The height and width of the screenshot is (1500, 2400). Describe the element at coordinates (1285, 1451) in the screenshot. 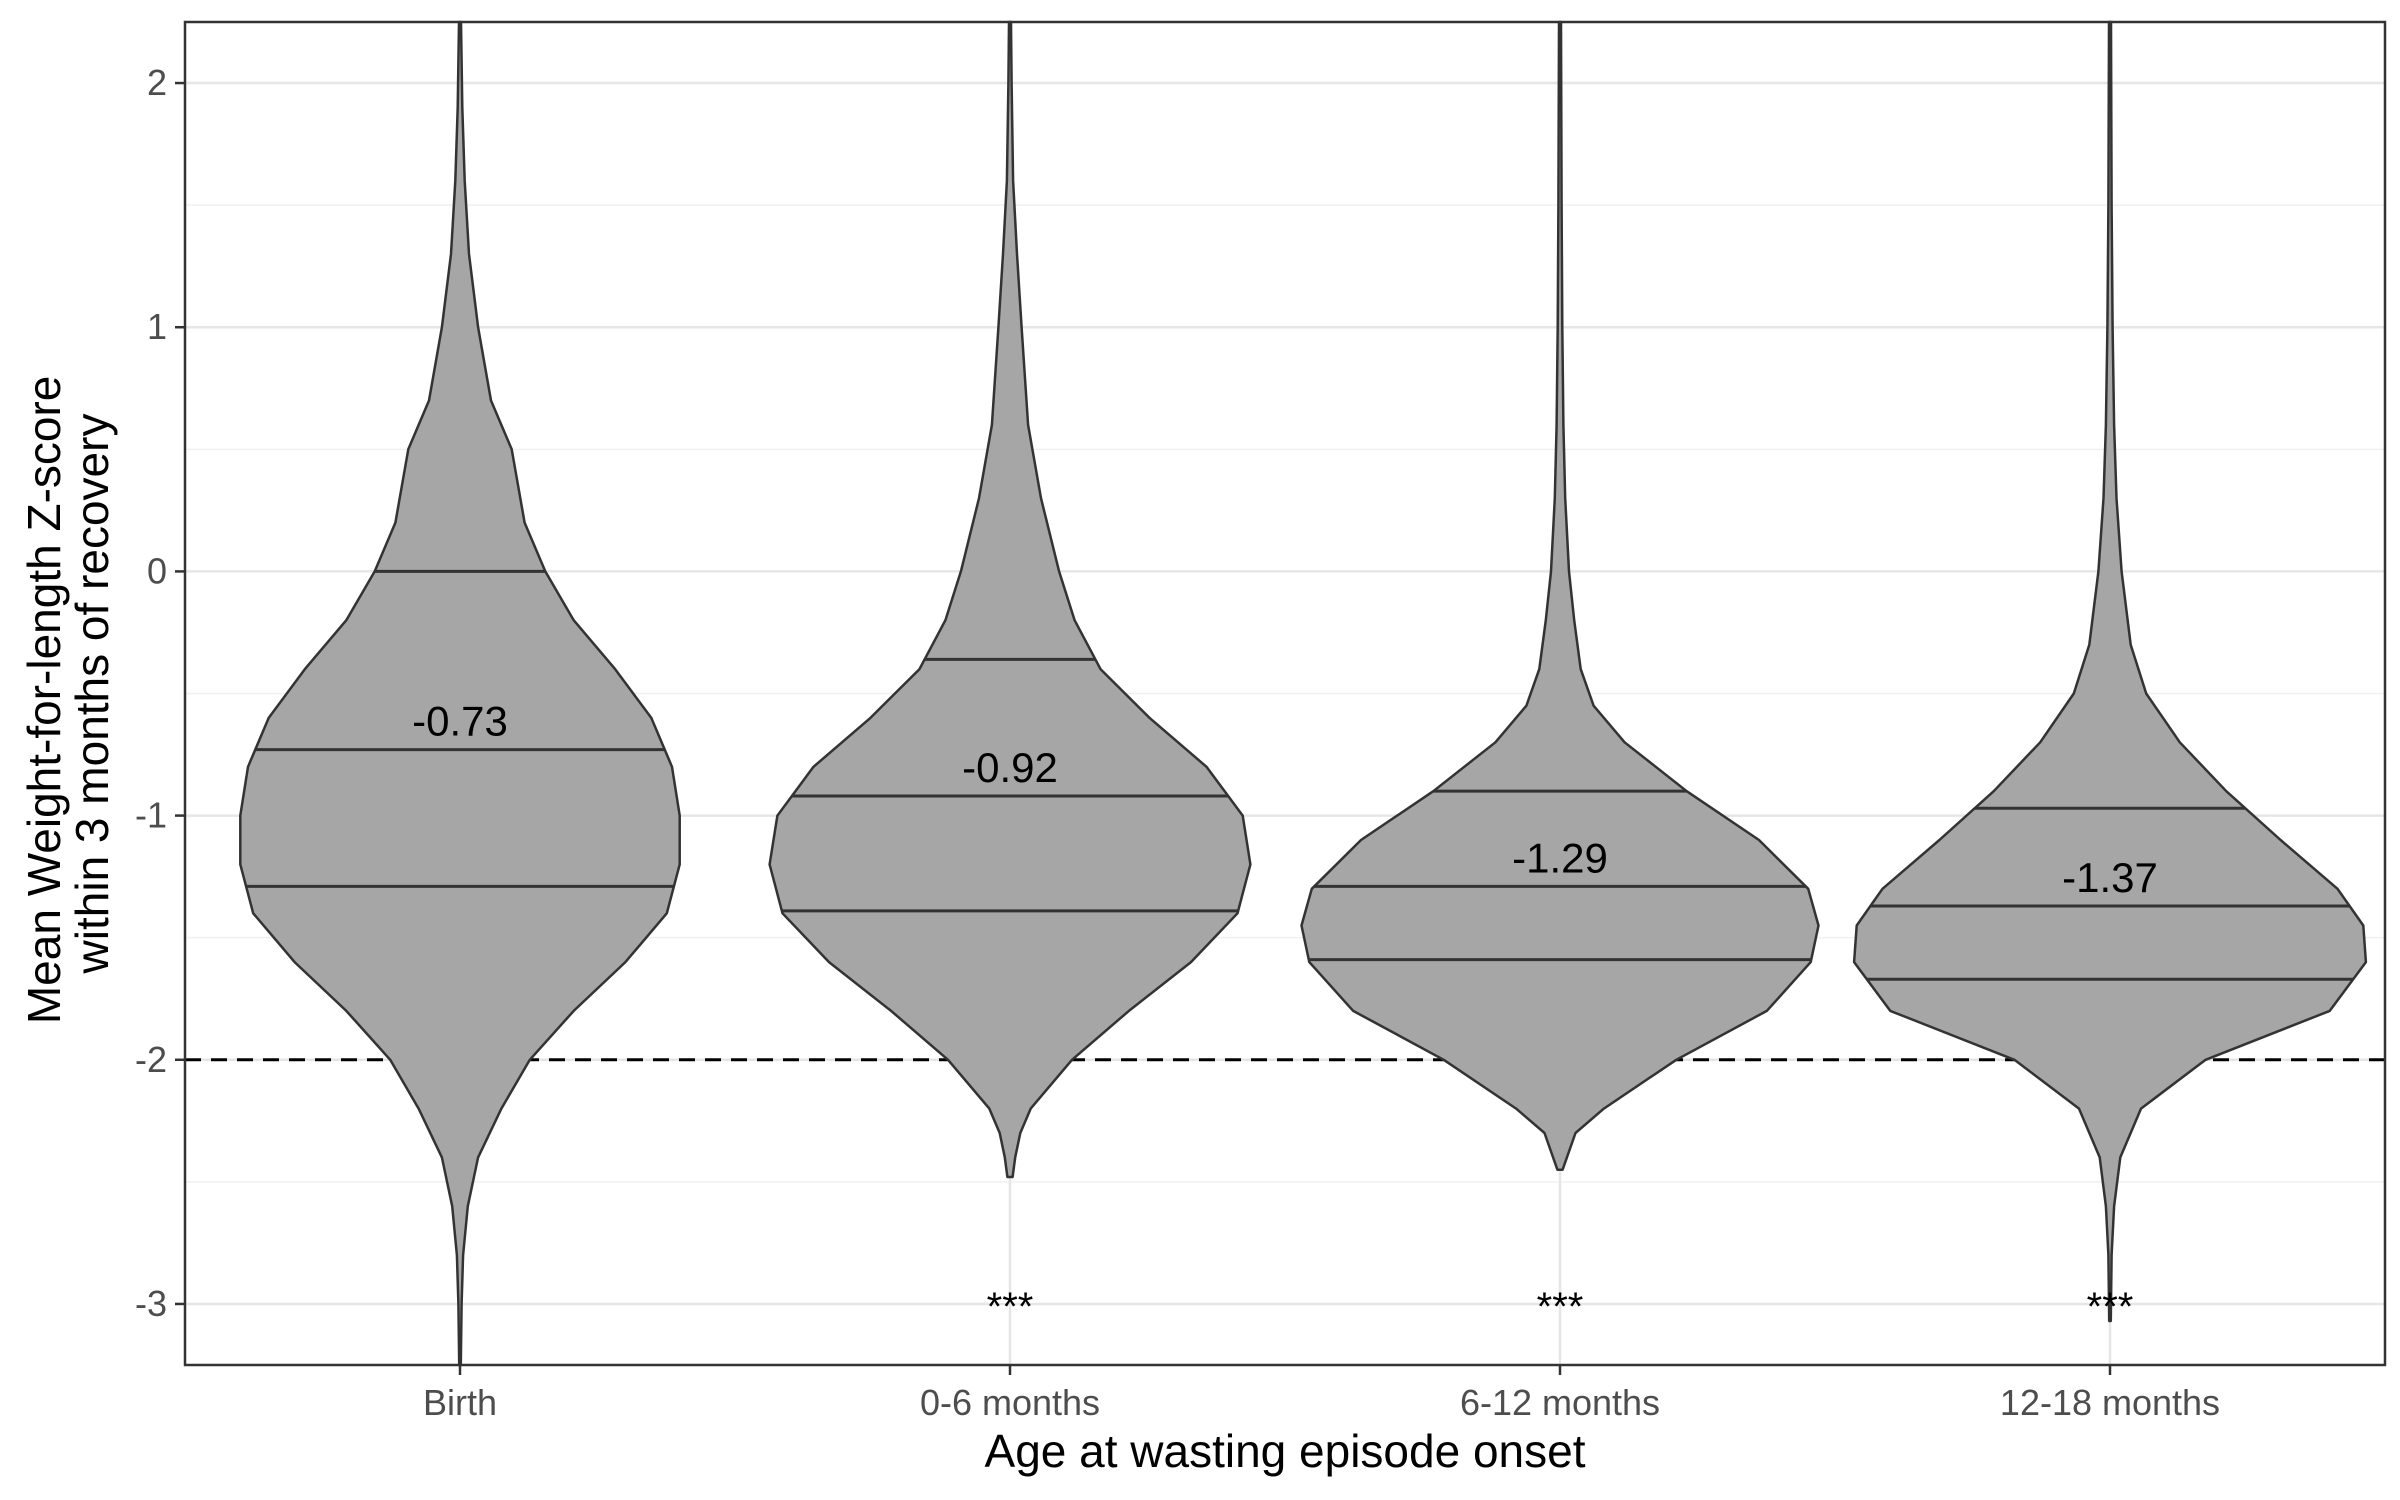

I see `x-axis-title: Age at wasting episode onset` at that location.